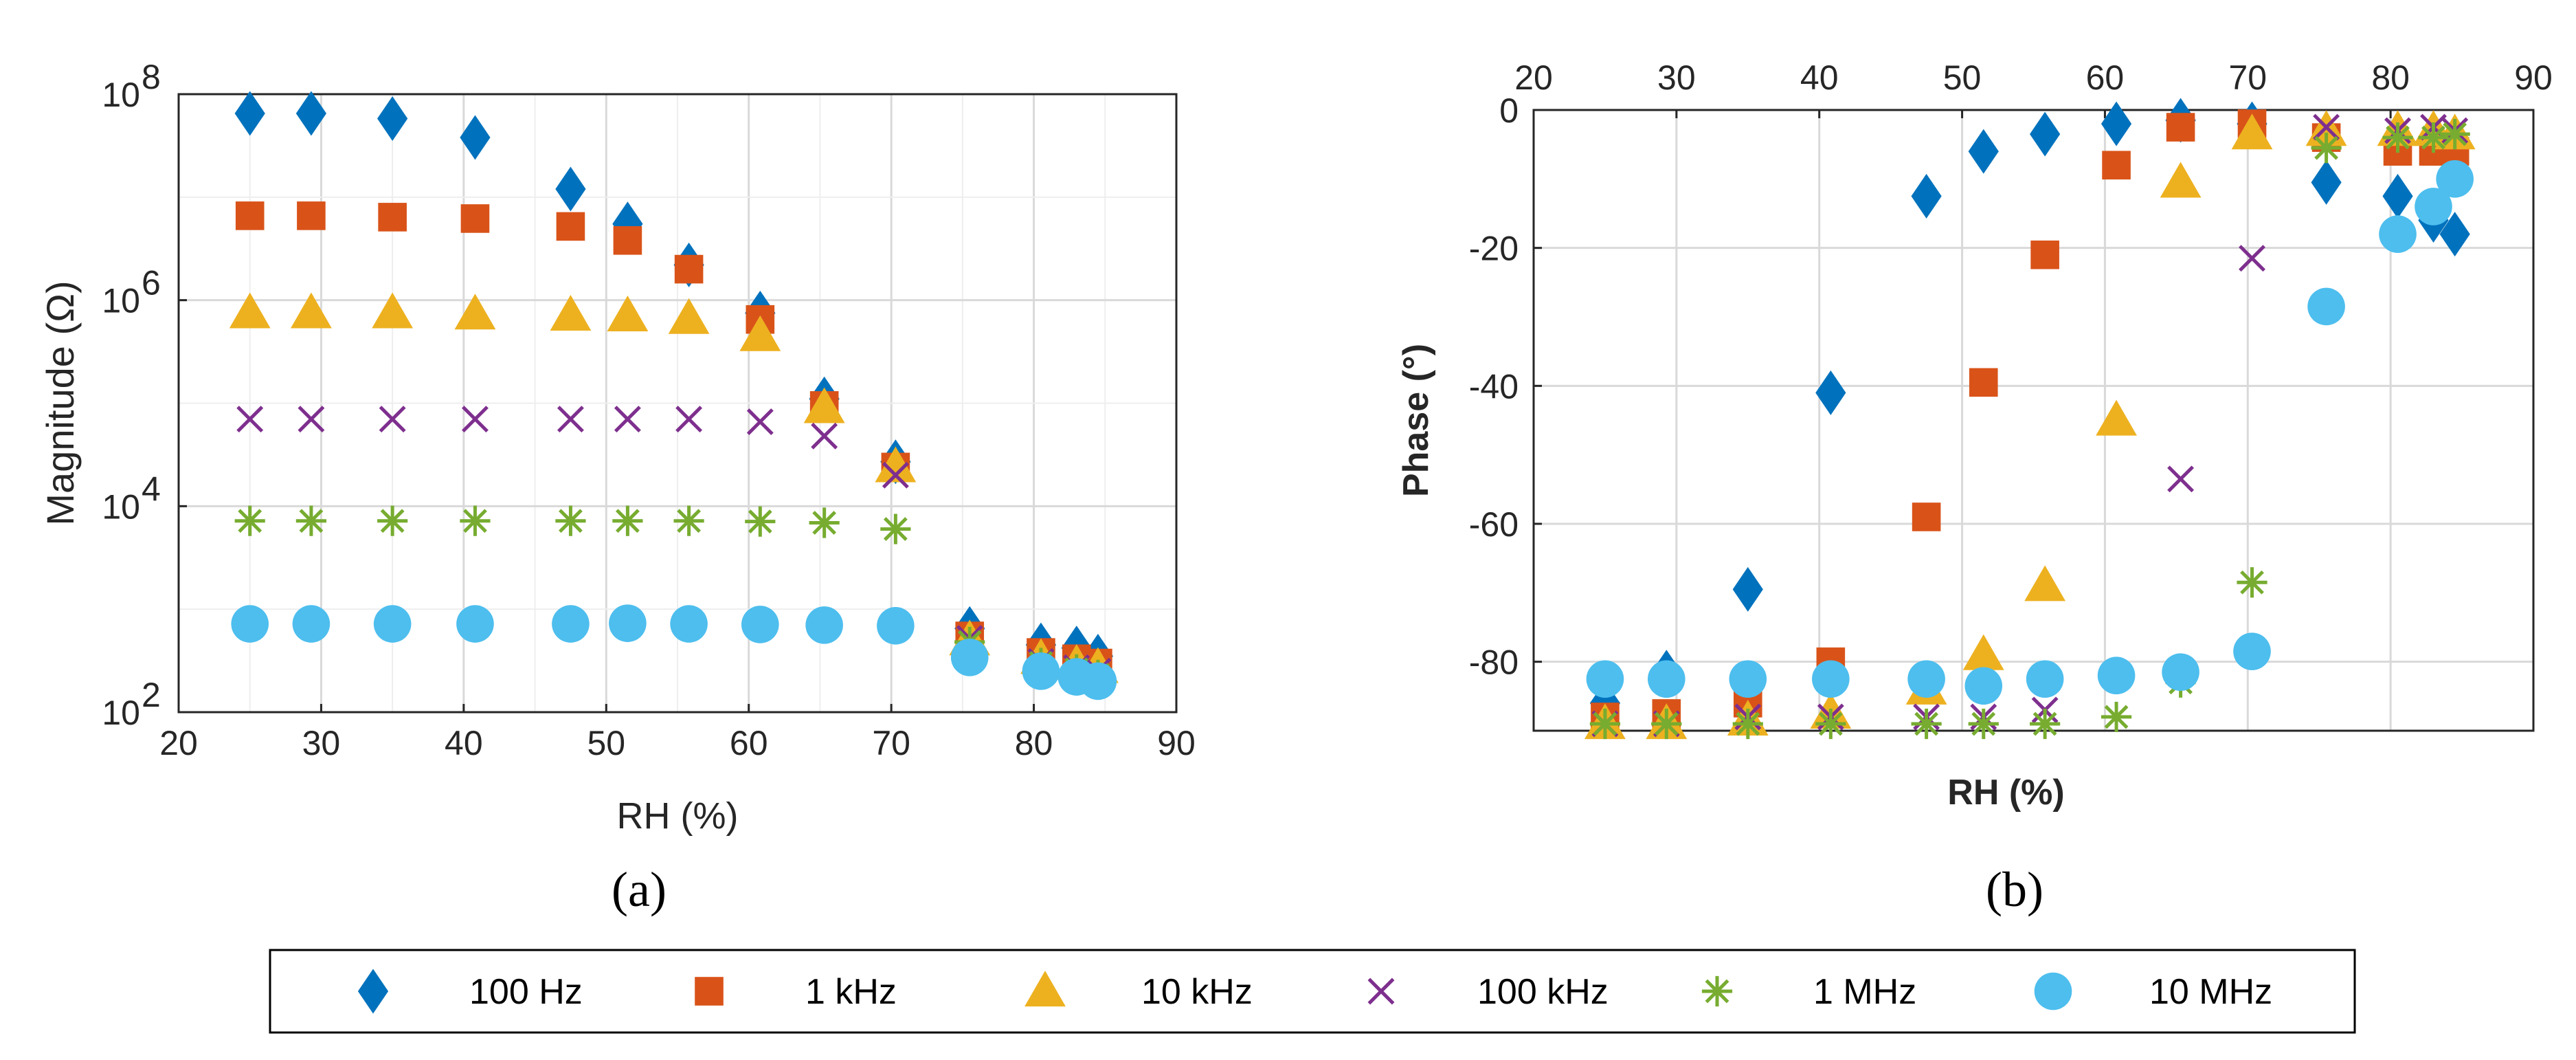 This screenshot has width=2576, height=1060. What do you see at coordinates (1416, 420) in the screenshot?
I see `y-axis-label-b: Phase (°)` at bounding box center [1416, 420].